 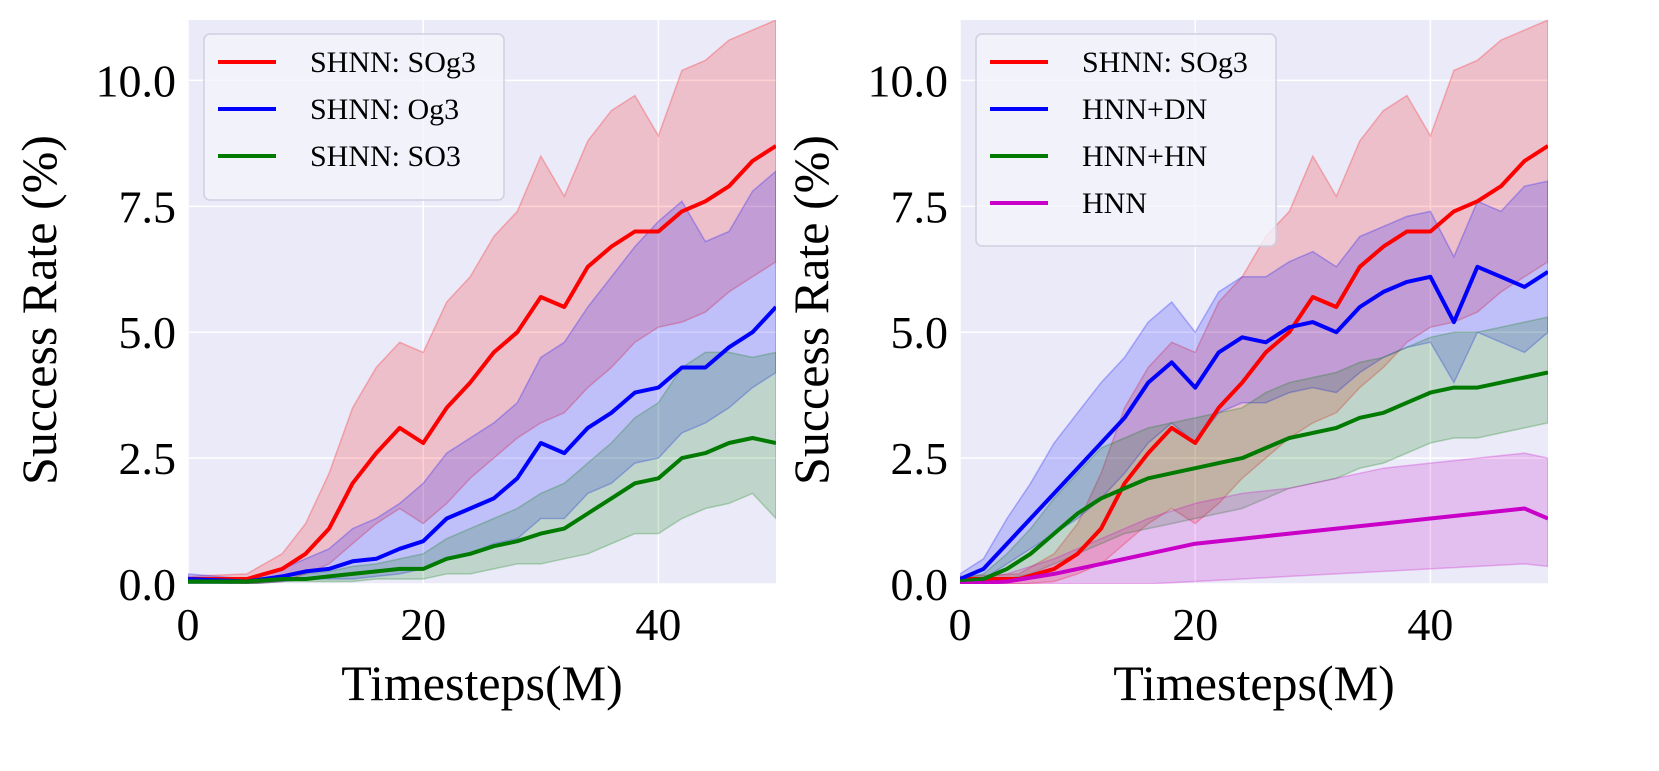 What do you see at coordinates (384, 109) in the screenshot?
I see `legend-label: SHNN: Og3` at bounding box center [384, 109].